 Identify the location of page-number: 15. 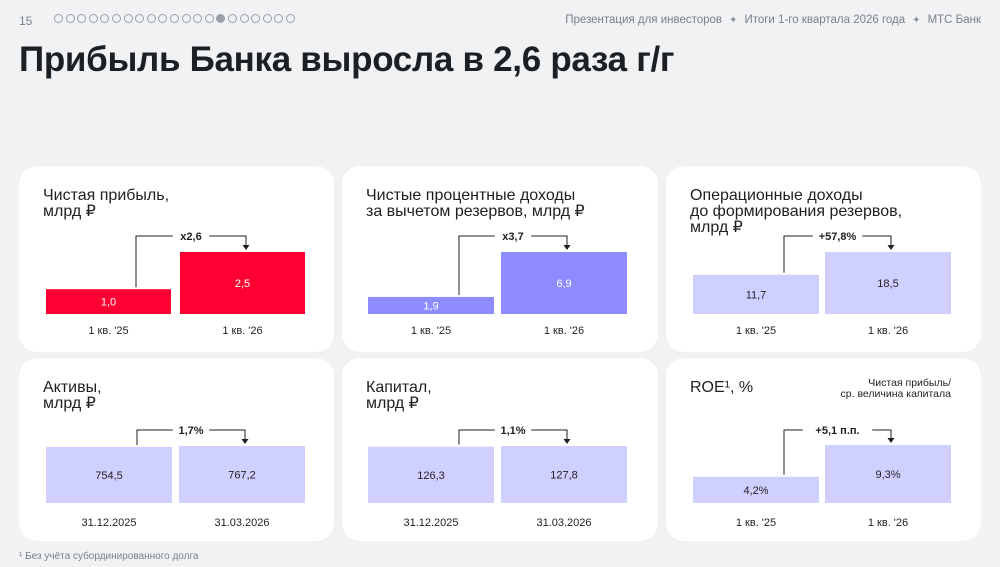
(26, 21).